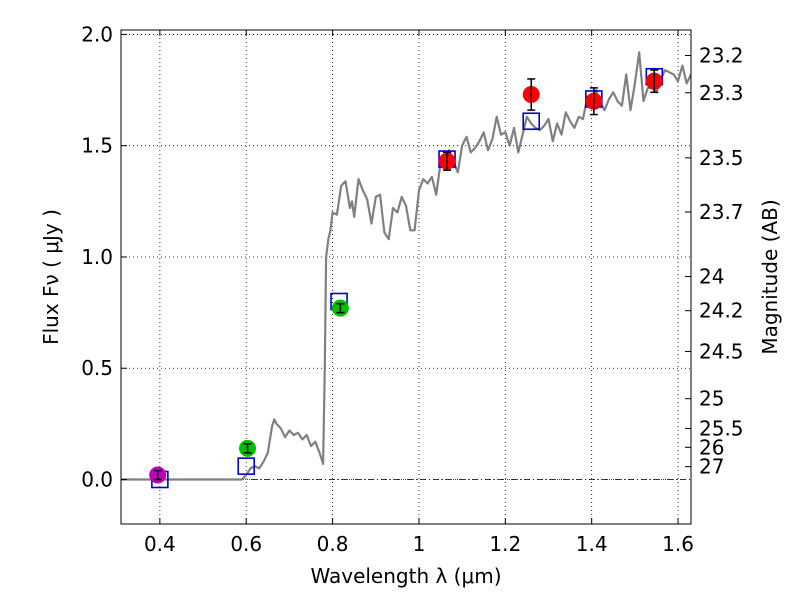 The width and height of the screenshot is (800, 600). Describe the element at coordinates (592, 544) in the screenshot. I see `x-tick-label: 1.4` at that location.